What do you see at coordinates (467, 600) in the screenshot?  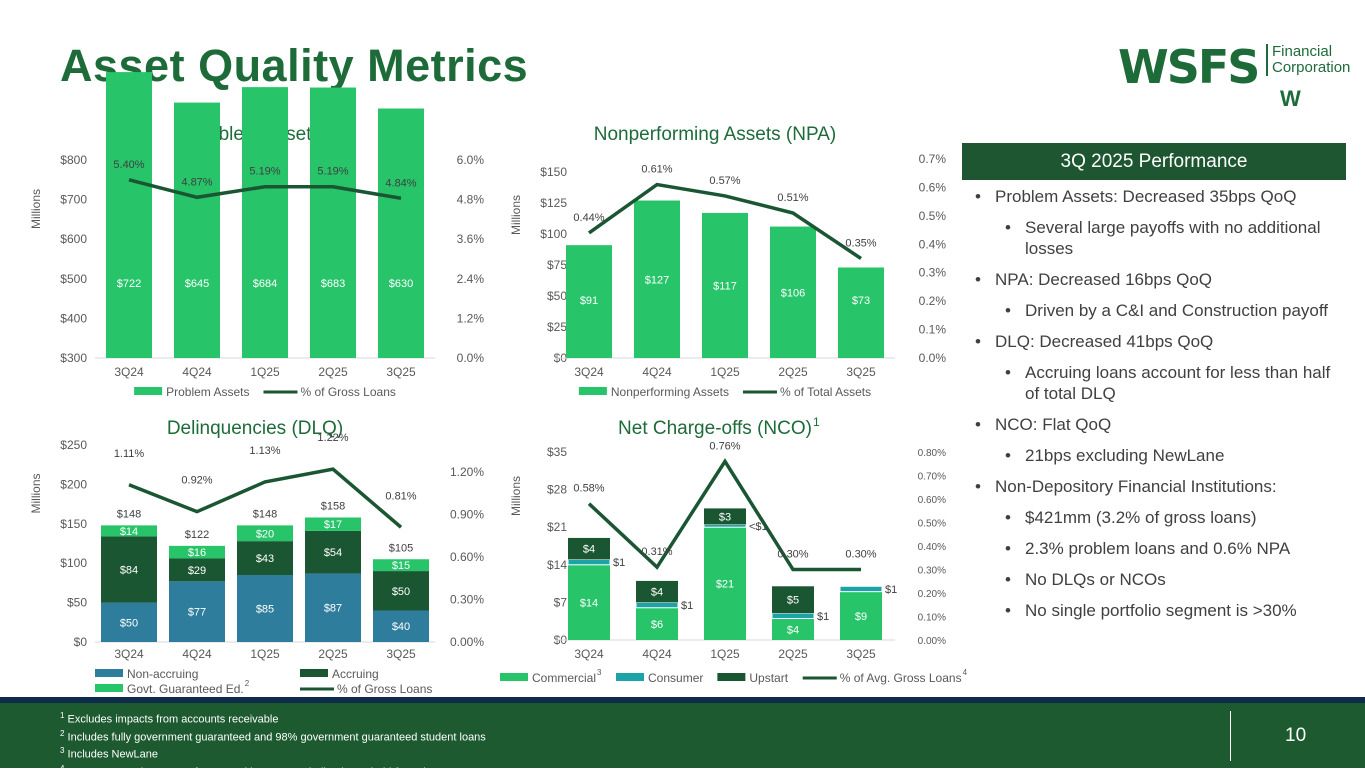 I see `y2-tick-label: 0.30%` at bounding box center [467, 600].